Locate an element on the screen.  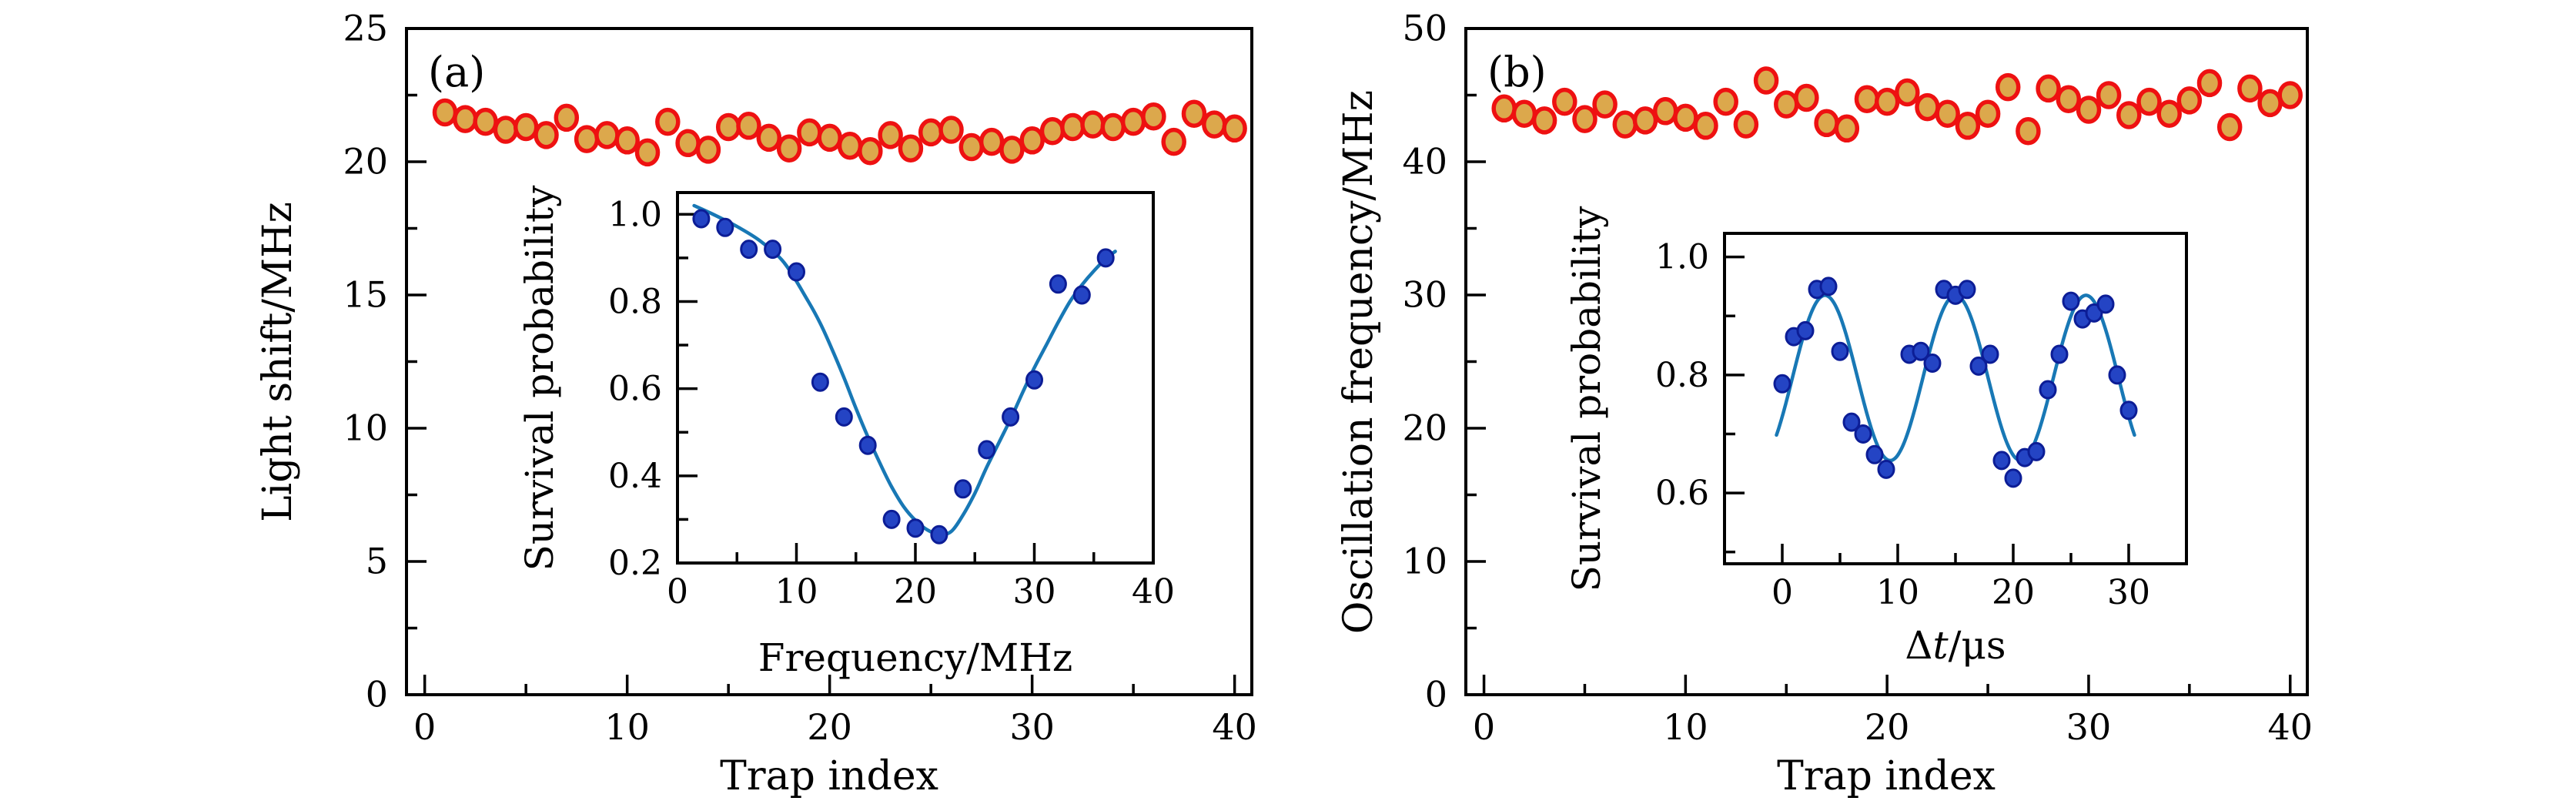
y-tick-label: 50 is located at coordinates (1425, 29).